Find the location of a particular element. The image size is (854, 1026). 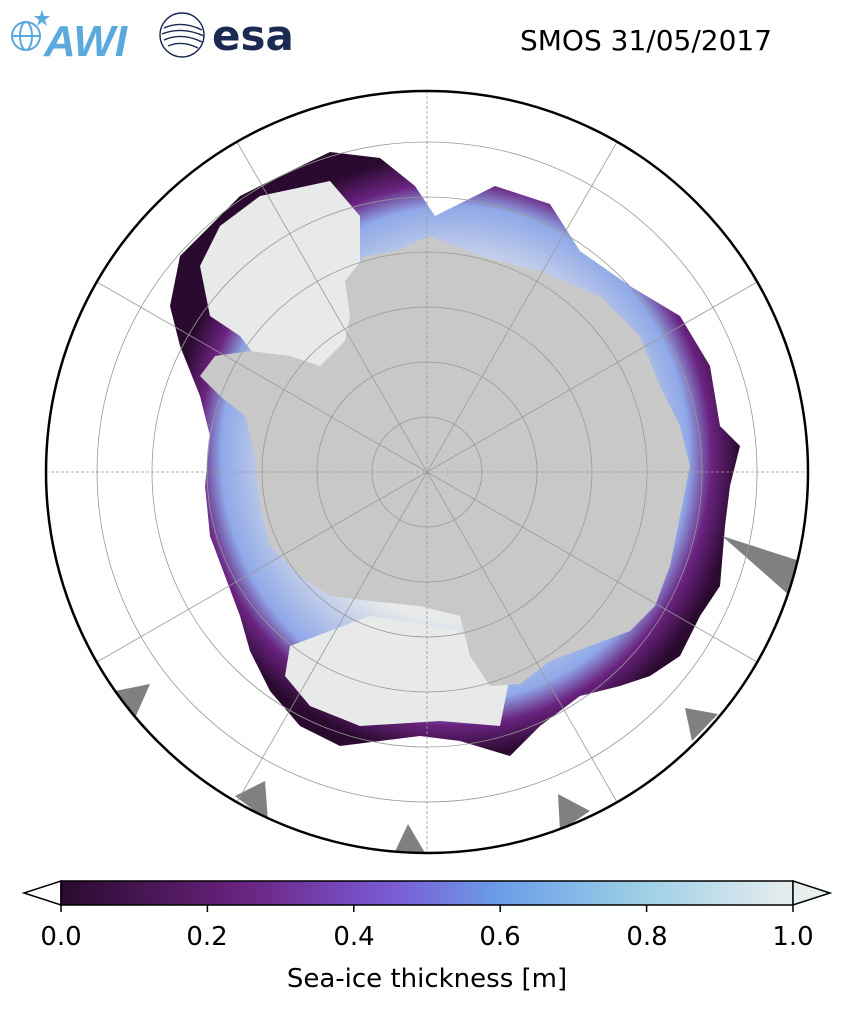

colorbar is located at coordinates (427, 895).